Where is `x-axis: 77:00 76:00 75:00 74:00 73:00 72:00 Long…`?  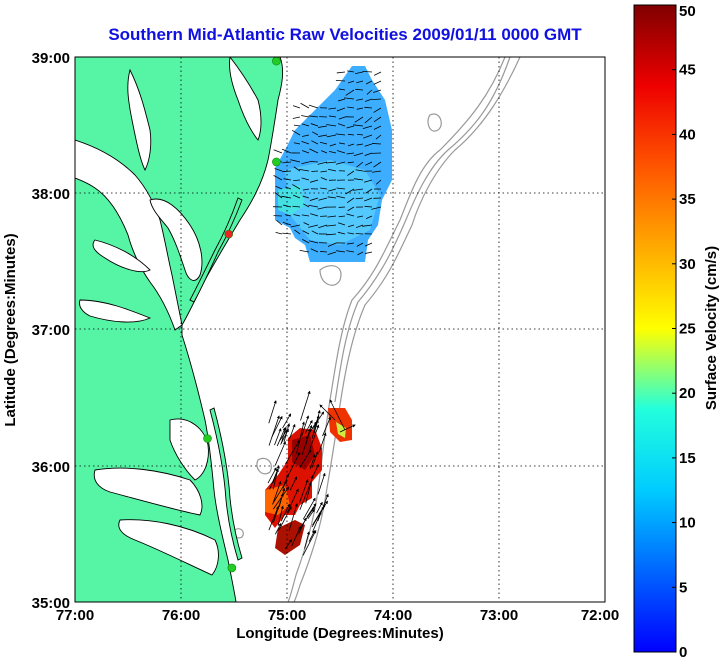
x-axis: 77:00 76:00 75:00 74:00 73:00 72:00 Long… is located at coordinates (337, 624).